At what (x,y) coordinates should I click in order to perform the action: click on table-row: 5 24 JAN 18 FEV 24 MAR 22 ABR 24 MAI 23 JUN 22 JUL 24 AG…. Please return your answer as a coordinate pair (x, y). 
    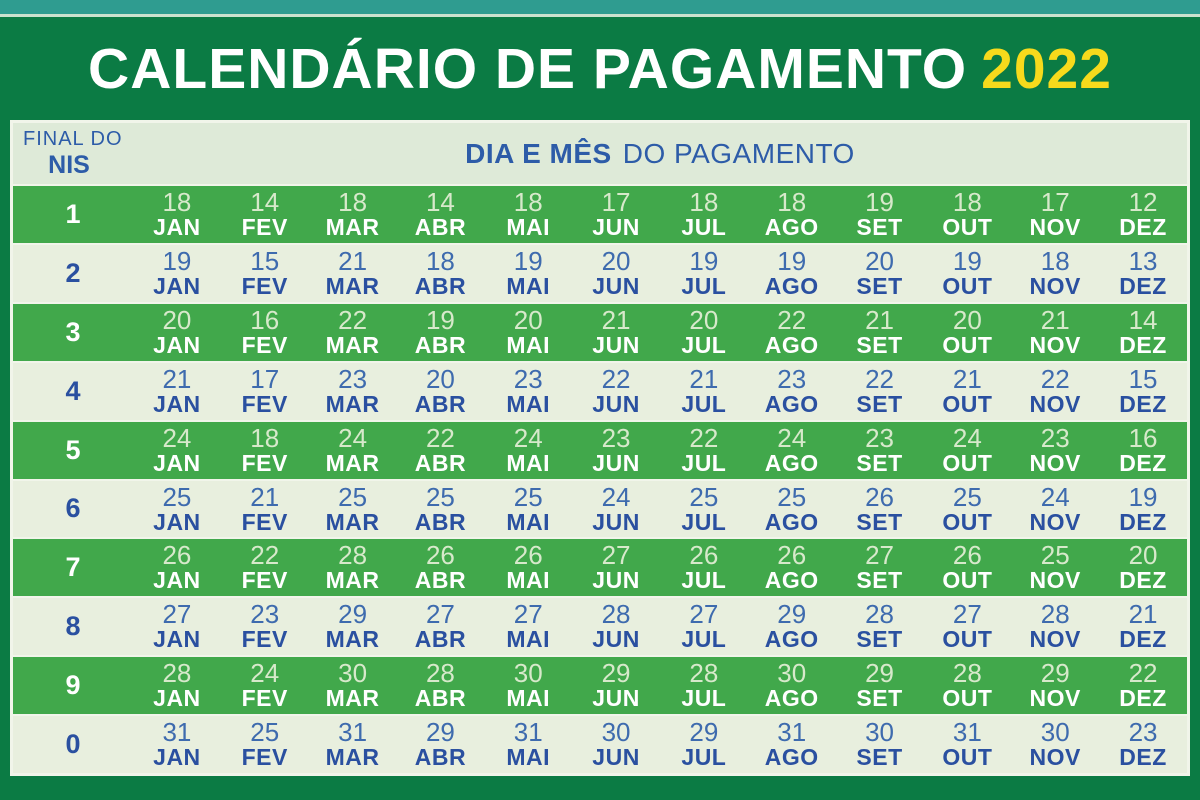
    Looking at the image, I should click on (600, 449).